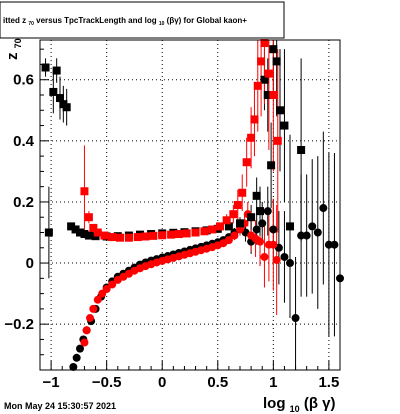 Image resolution: width=400 pixels, height=414 pixels. I want to click on title-prefix: itted z, so click(14, 20).